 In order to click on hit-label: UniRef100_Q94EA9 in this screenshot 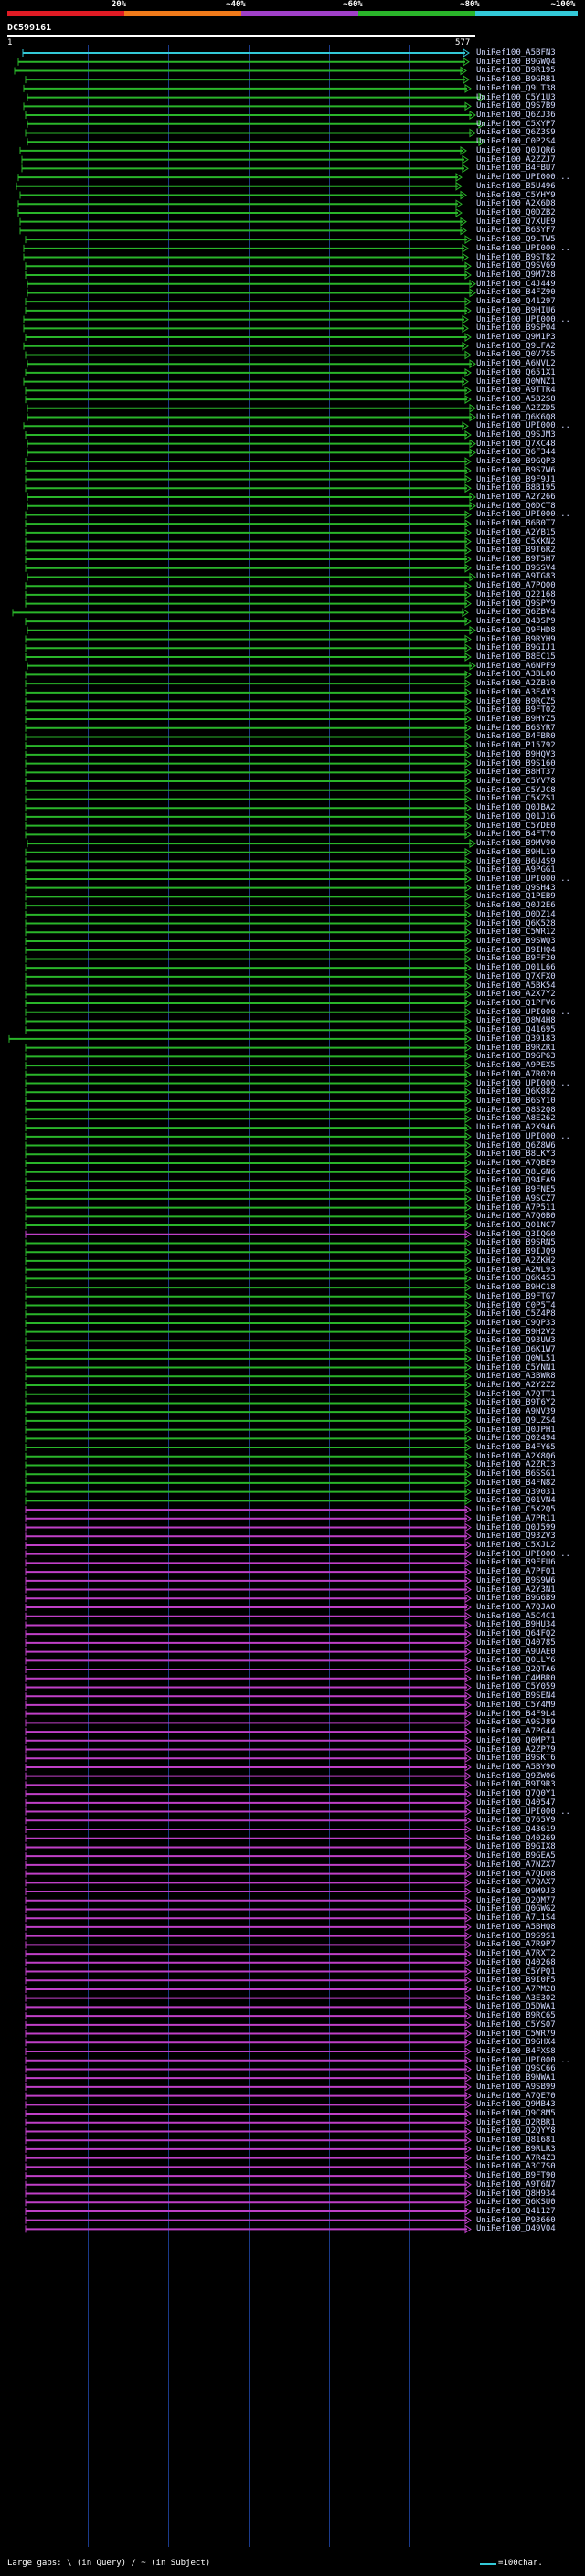, I will do `click(516, 1181)`.